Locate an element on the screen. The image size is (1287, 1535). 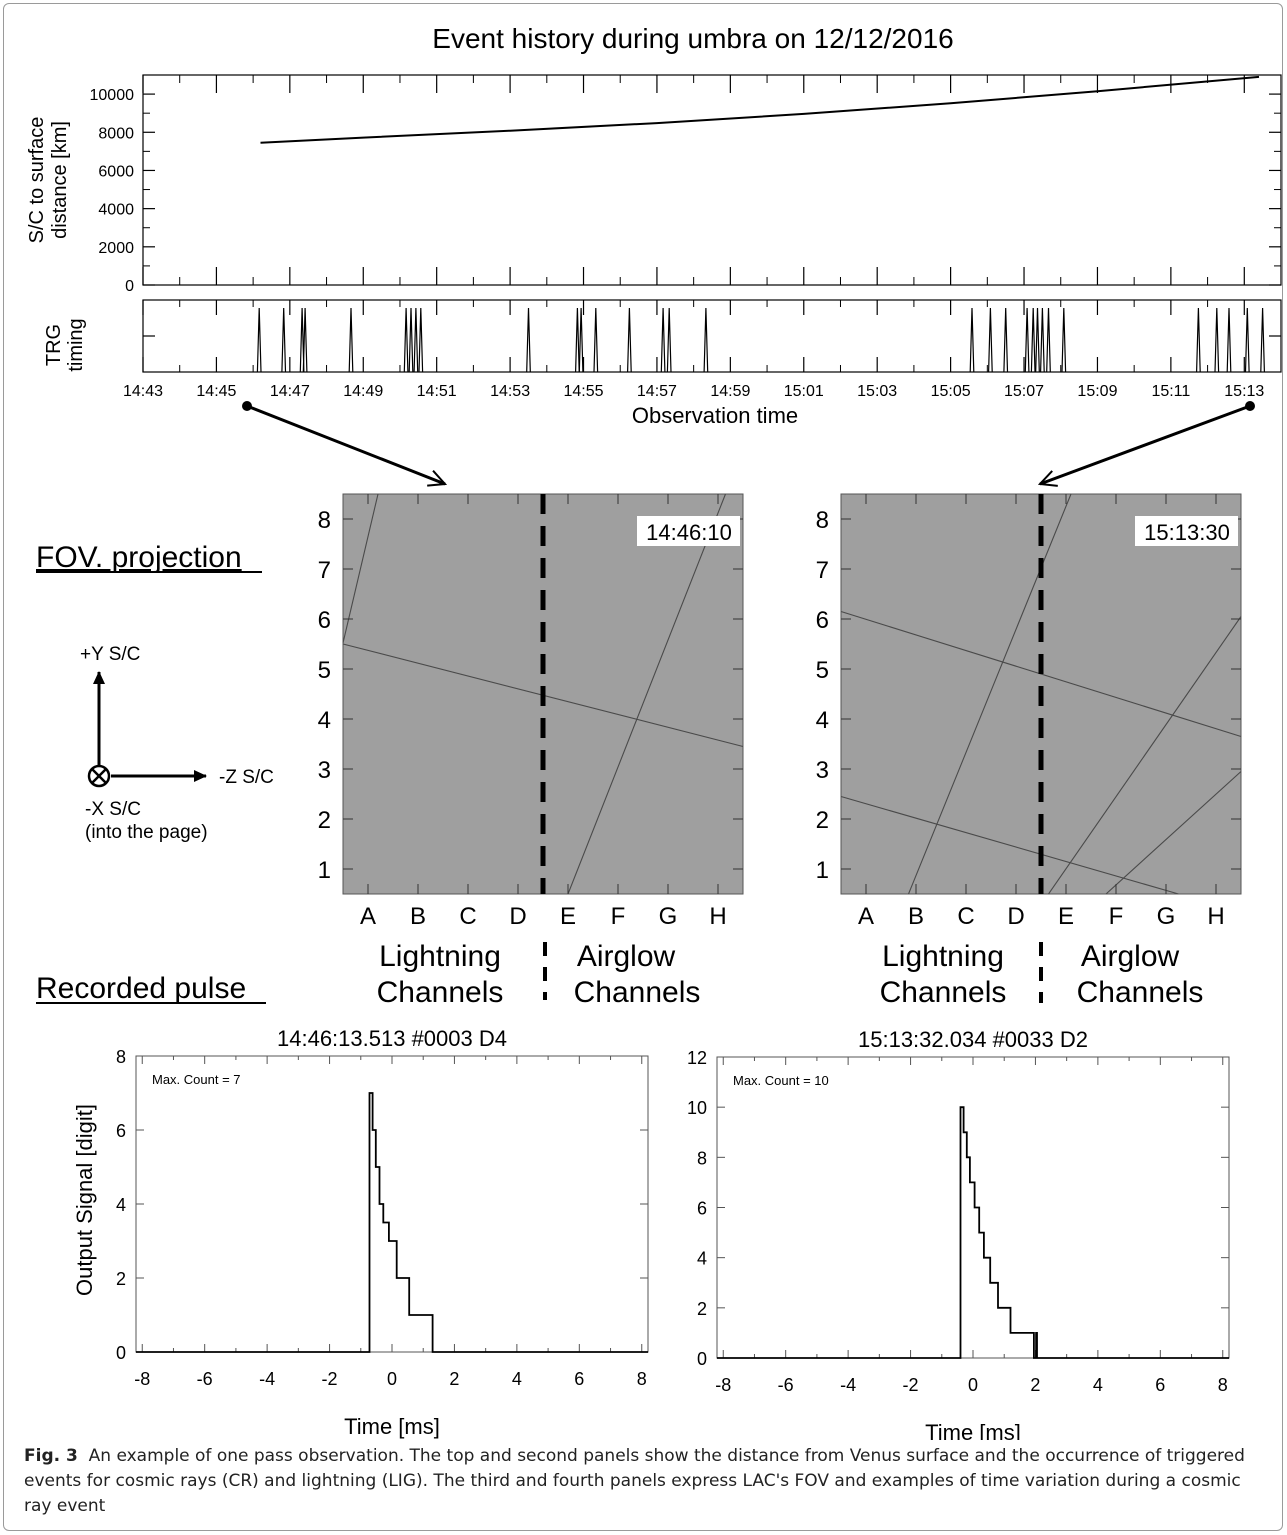
fov-timestamp: 15:13:30 is located at coordinates (1187, 532).